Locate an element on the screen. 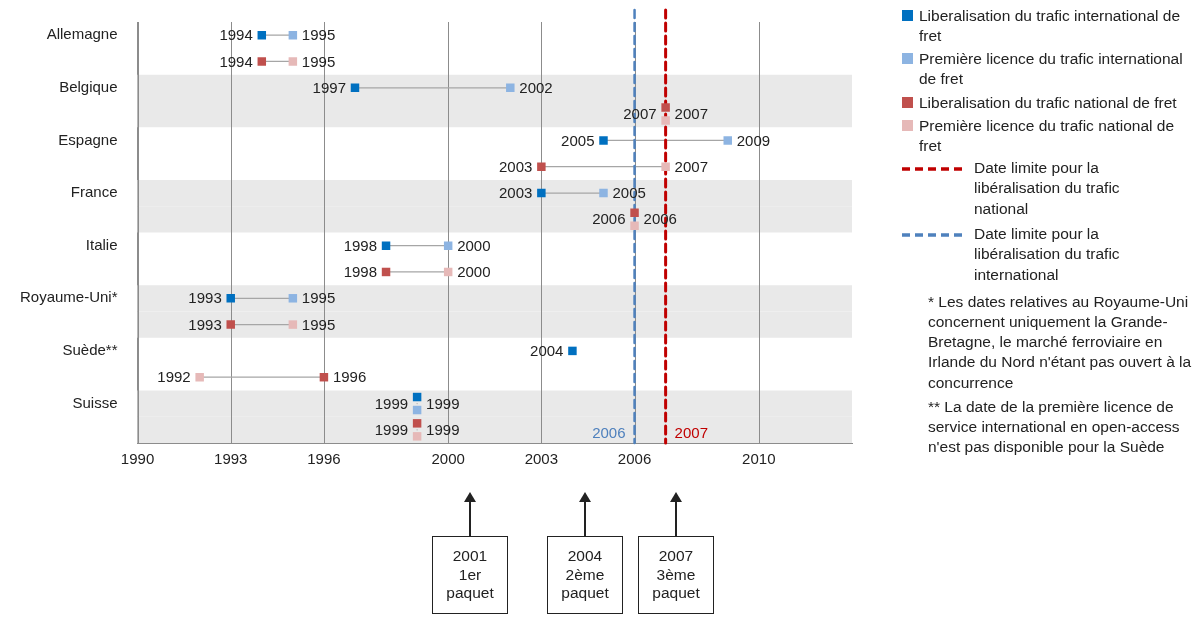  text: Date limite pour la libéralisation du trafic national is located at coordinates (1047, 188).